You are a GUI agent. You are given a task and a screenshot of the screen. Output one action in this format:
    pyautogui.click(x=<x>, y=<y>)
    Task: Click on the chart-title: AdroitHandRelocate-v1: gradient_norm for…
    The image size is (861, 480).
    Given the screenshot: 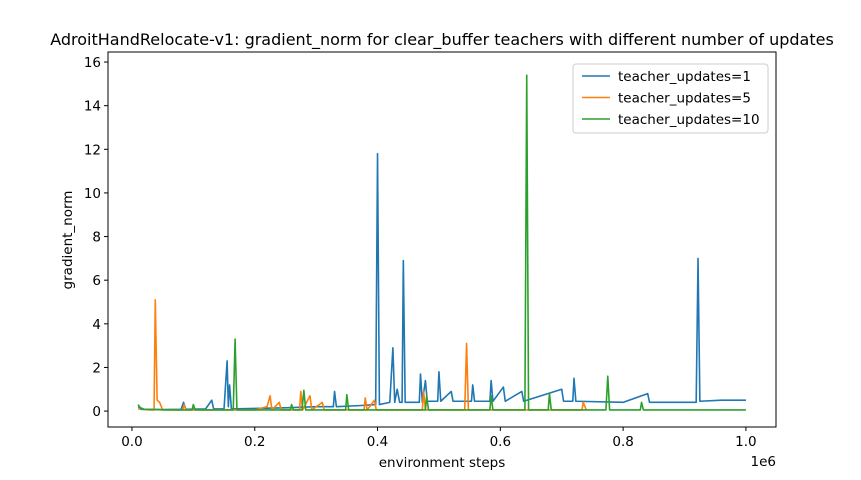 What is the action you would take?
    pyautogui.click(x=442, y=40)
    